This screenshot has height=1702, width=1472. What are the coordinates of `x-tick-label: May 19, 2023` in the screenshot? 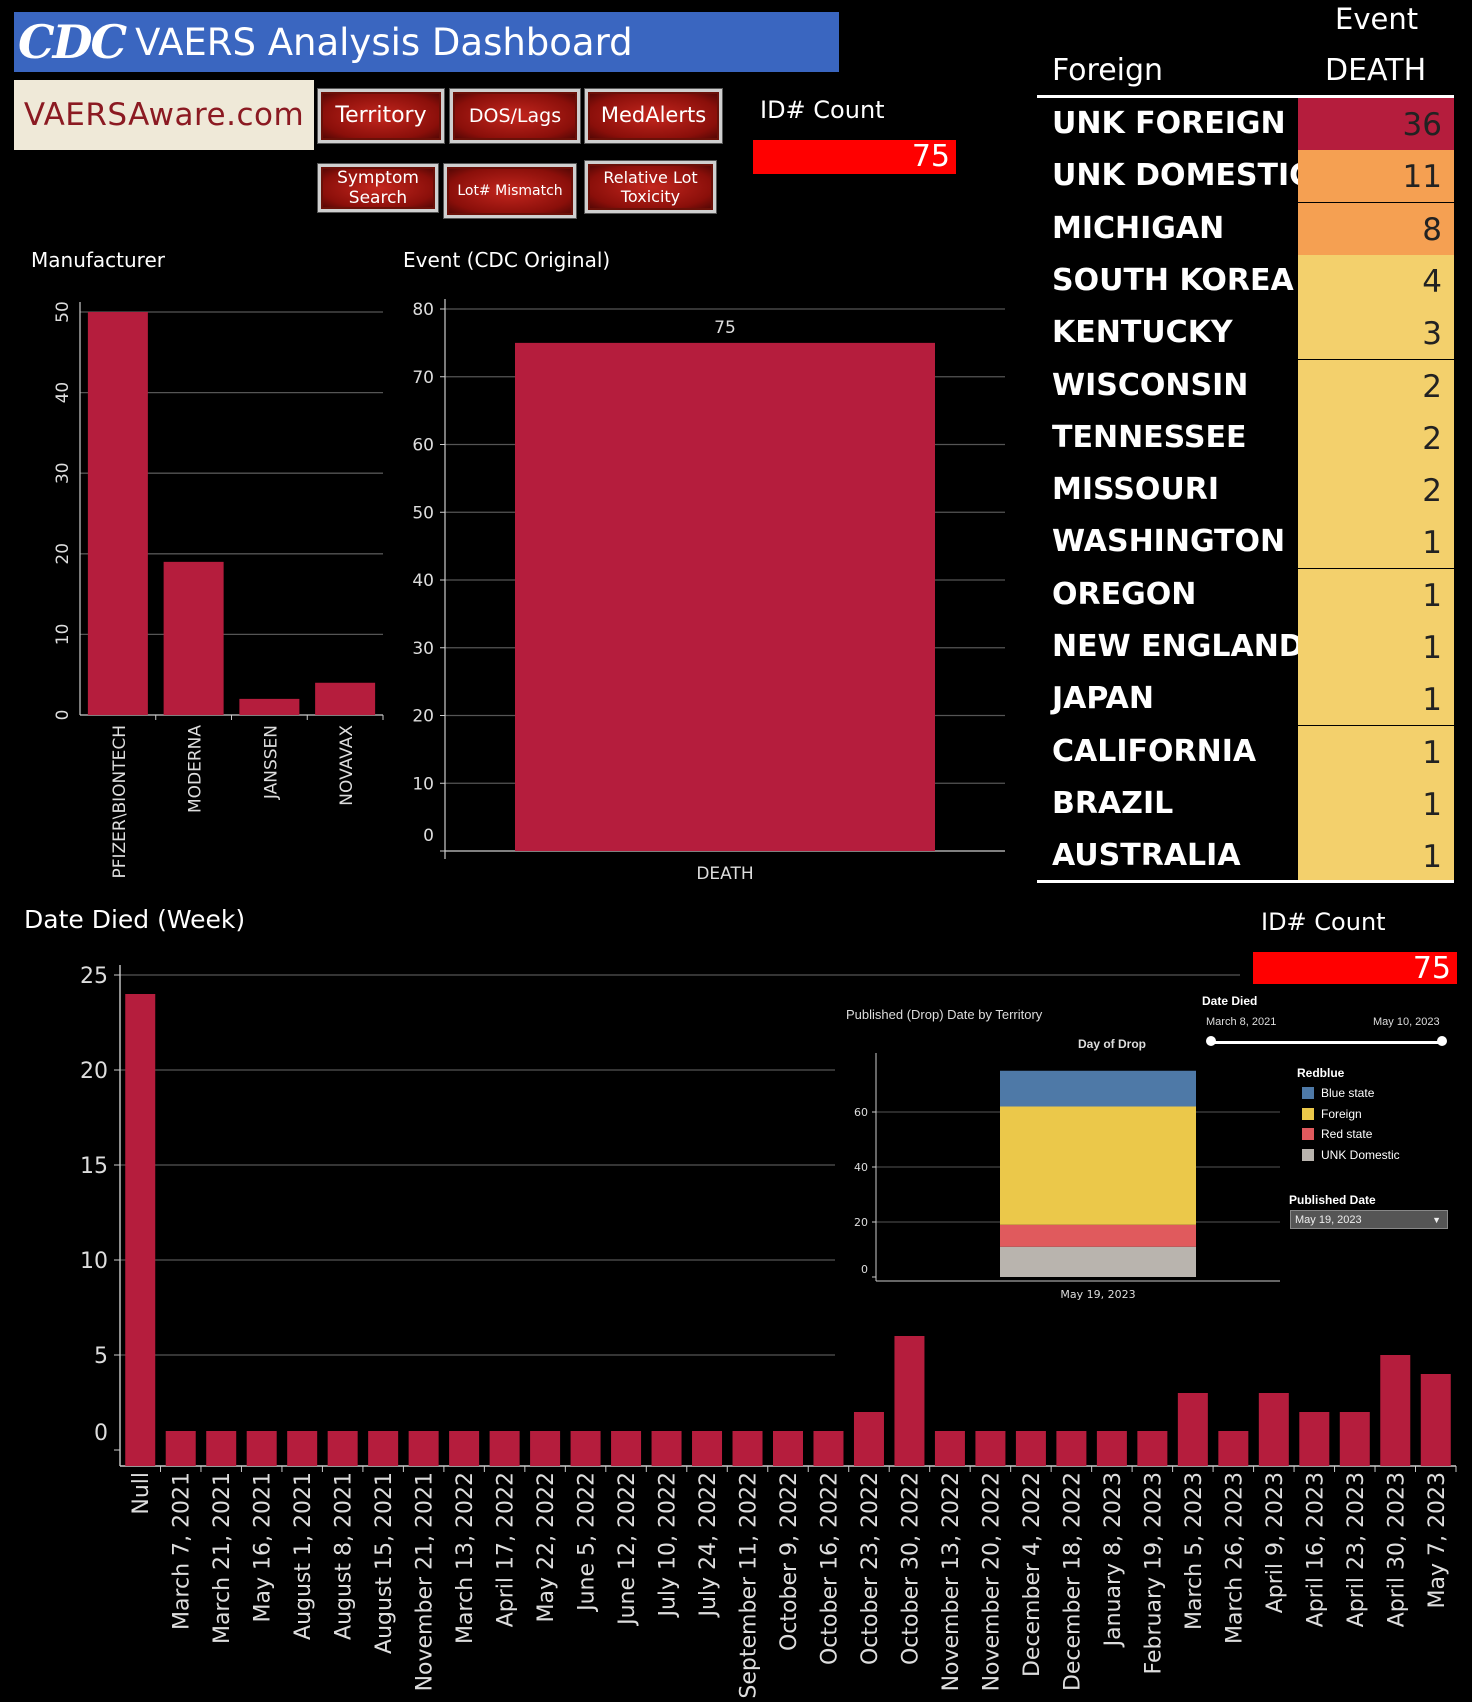 It's located at (1097, 1294).